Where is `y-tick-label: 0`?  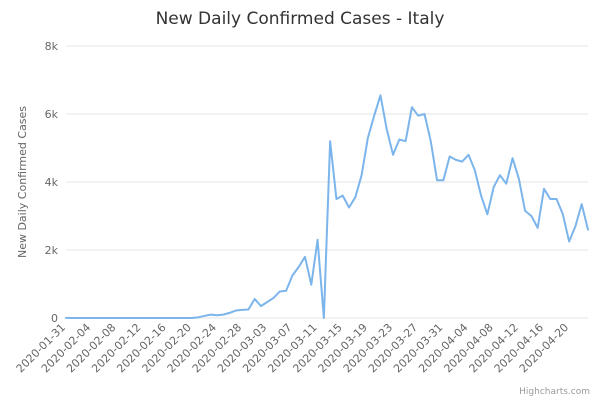 y-tick-label: 0 is located at coordinates (54, 318).